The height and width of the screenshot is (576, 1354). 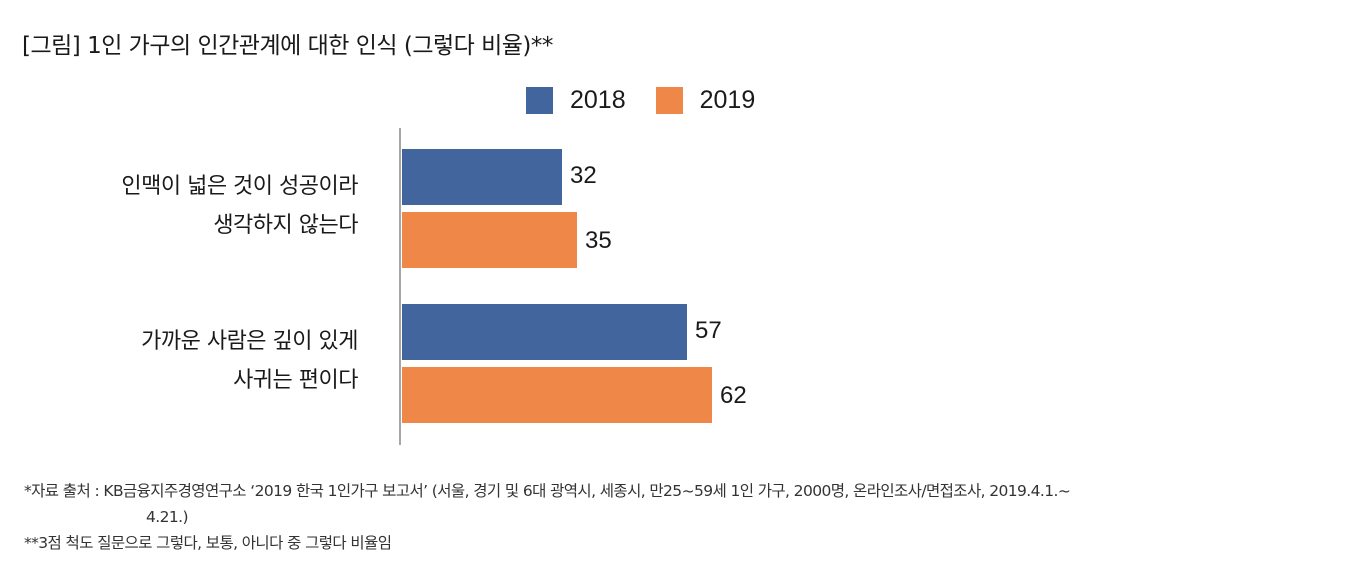 I want to click on bar-2019-cat2, so click(x=557, y=395).